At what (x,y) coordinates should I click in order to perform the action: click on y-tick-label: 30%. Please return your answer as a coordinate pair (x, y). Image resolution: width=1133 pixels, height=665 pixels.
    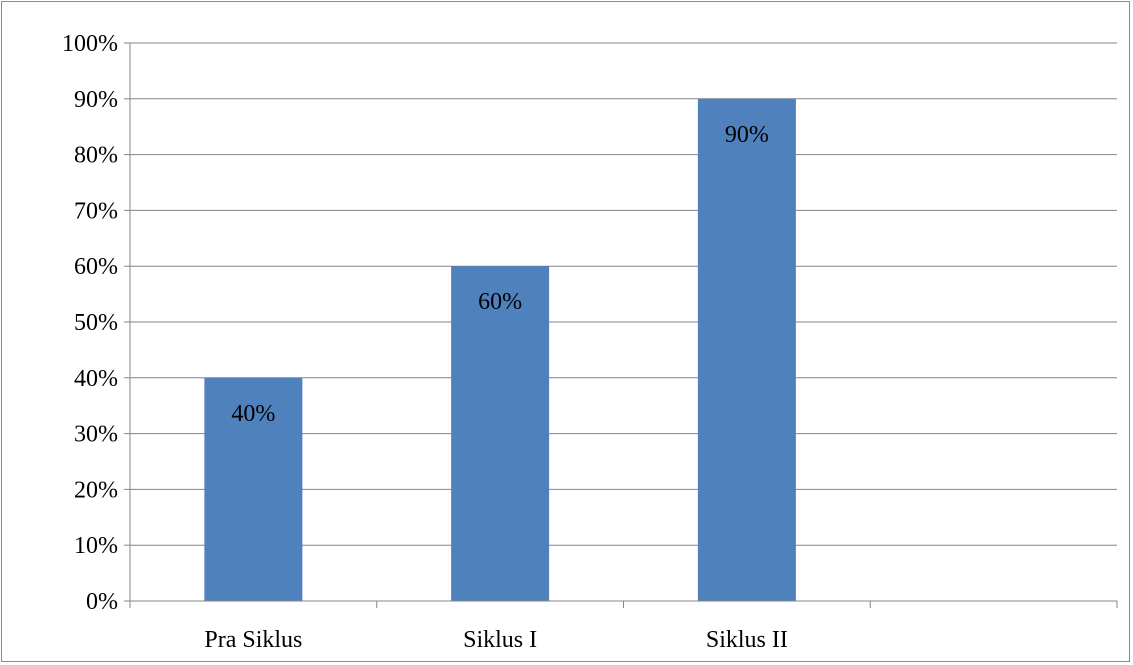
    Looking at the image, I should click on (96, 435).